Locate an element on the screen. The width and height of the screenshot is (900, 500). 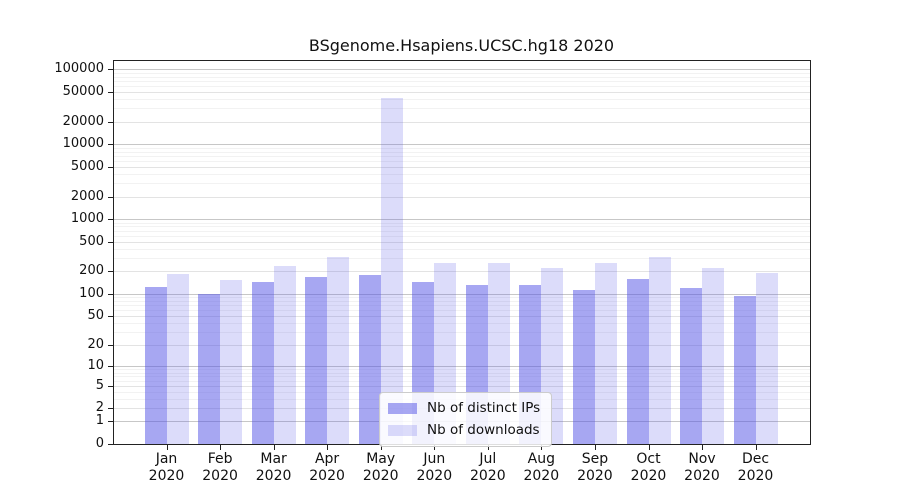
bar-distinct-ips-may is located at coordinates (369, 359).